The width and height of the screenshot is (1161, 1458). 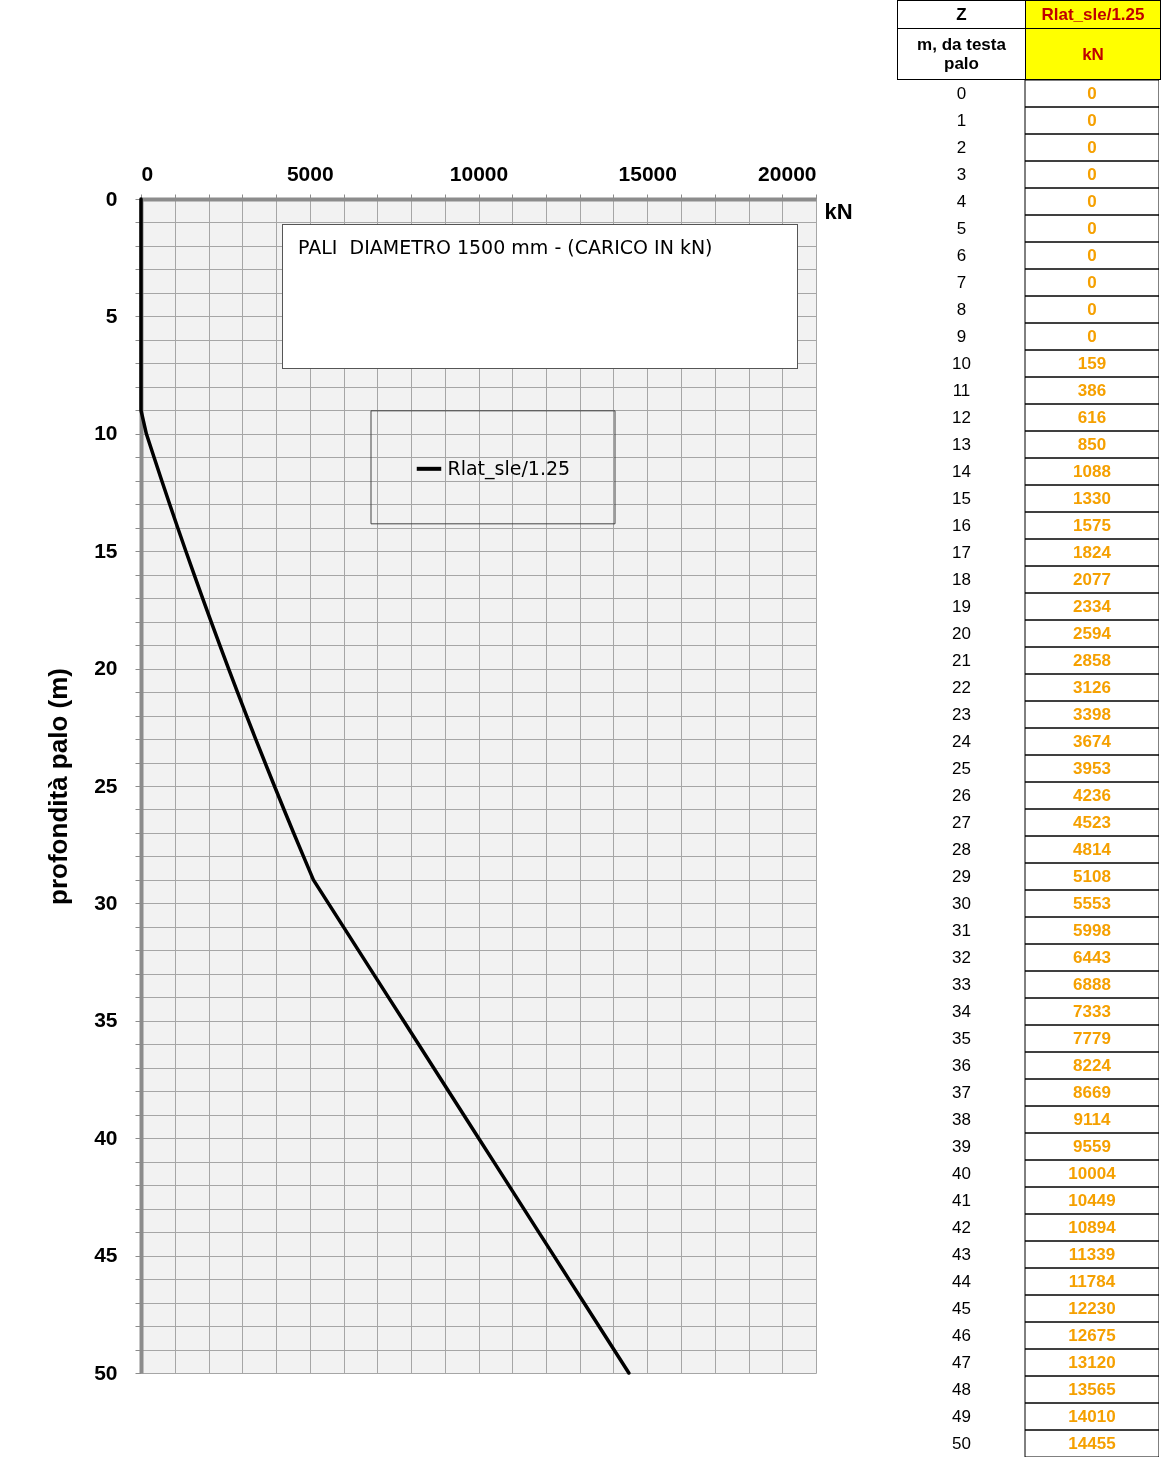 I want to click on y-tick-label: 12, so click(x=961, y=417).